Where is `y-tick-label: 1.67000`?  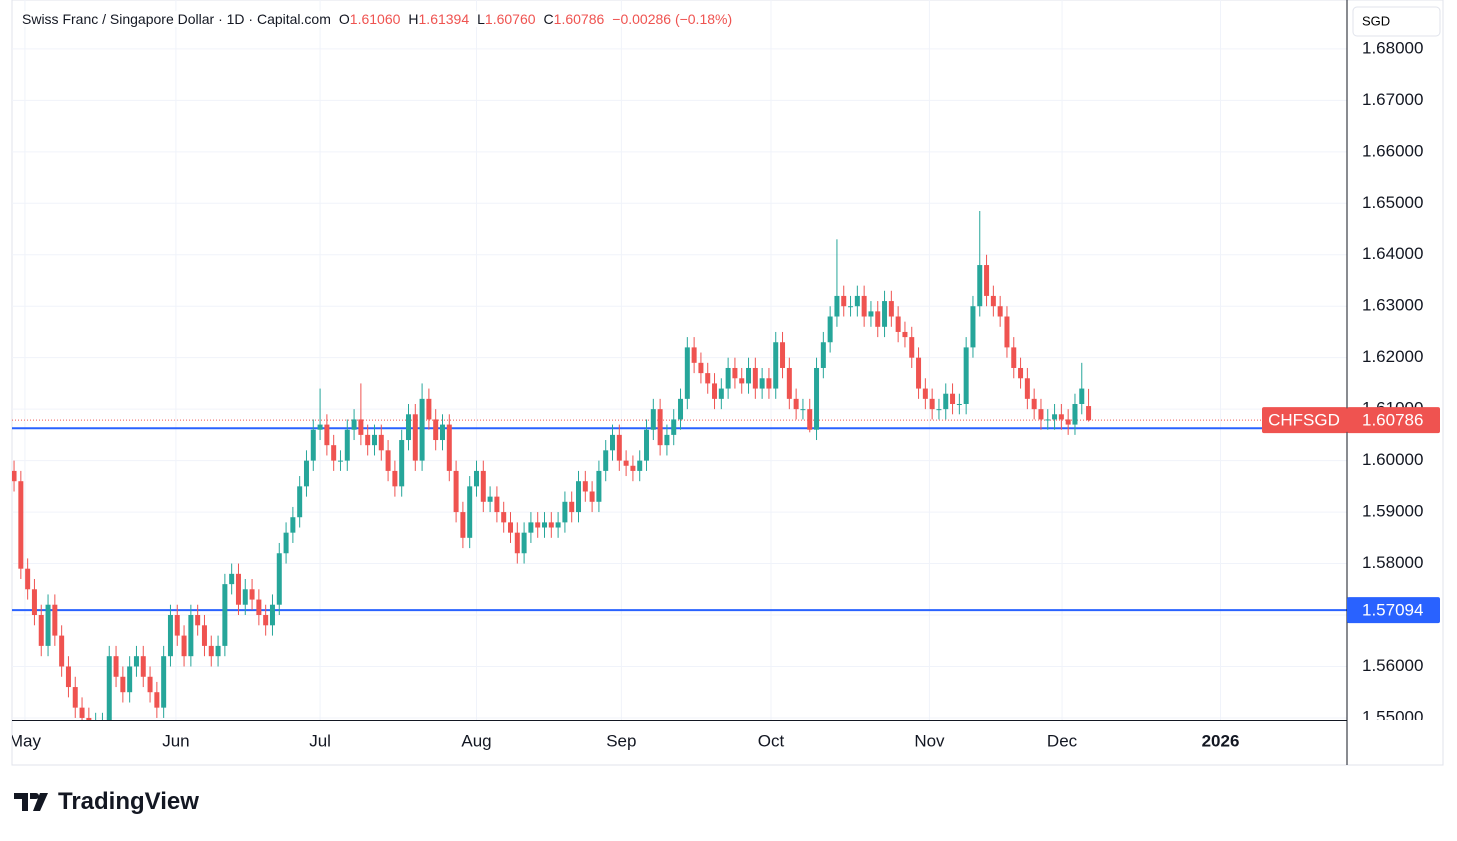
y-tick-label: 1.67000 is located at coordinates (1392, 99).